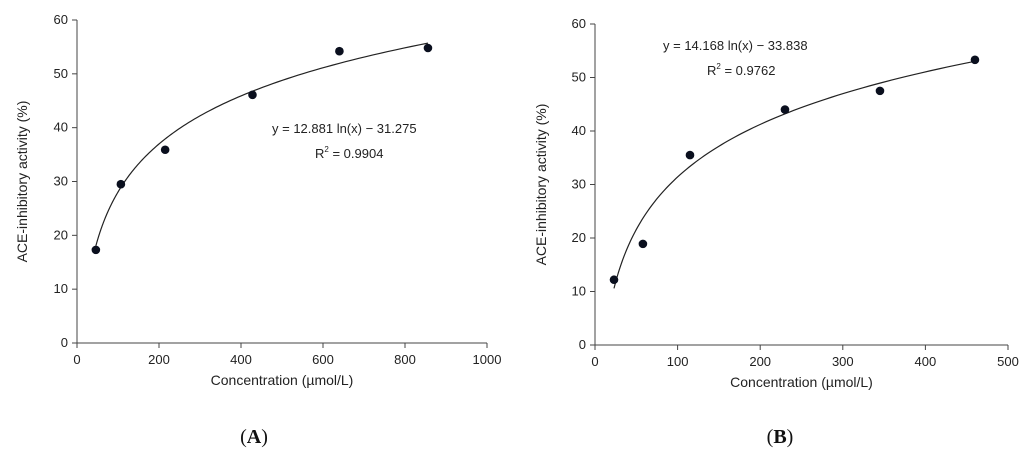 This screenshot has height=452, width=1033. Describe the element at coordinates (262, 144) in the screenshot. I see `trendline` at that location.